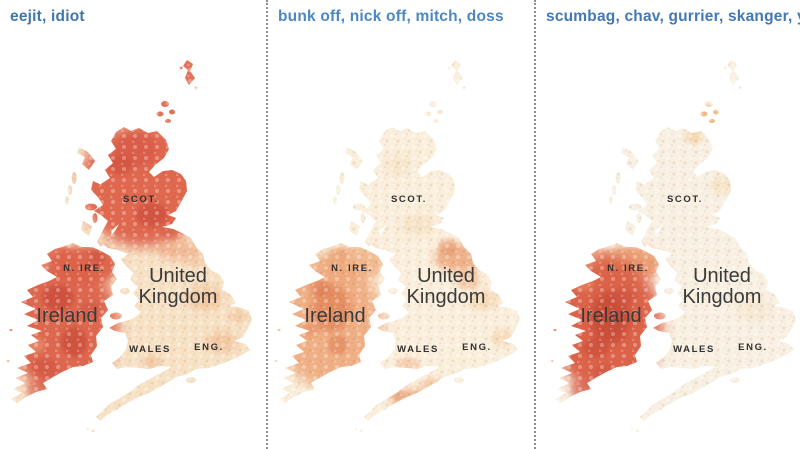 The width and height of the screenshot is (800, 449). What do you see at coordinates (673, 16) in the screenshot?
I see `panel-title: scumbag, chav, gurrier, skanger, y` at bounding box center [673, 16].